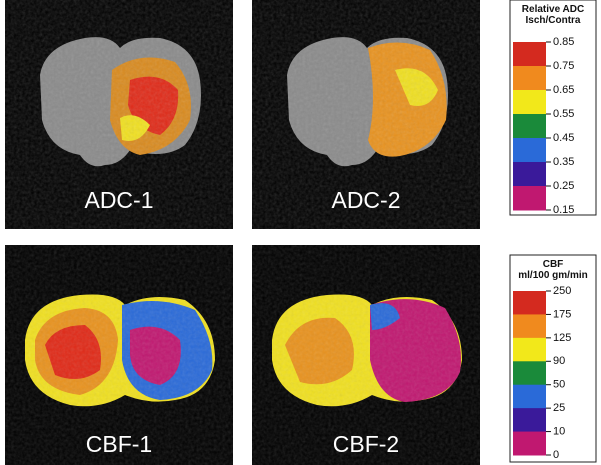  Describe the element at coordinates (563, 66) in the screenshot. I see `colorbar-tick-label: 0.75` at that location.